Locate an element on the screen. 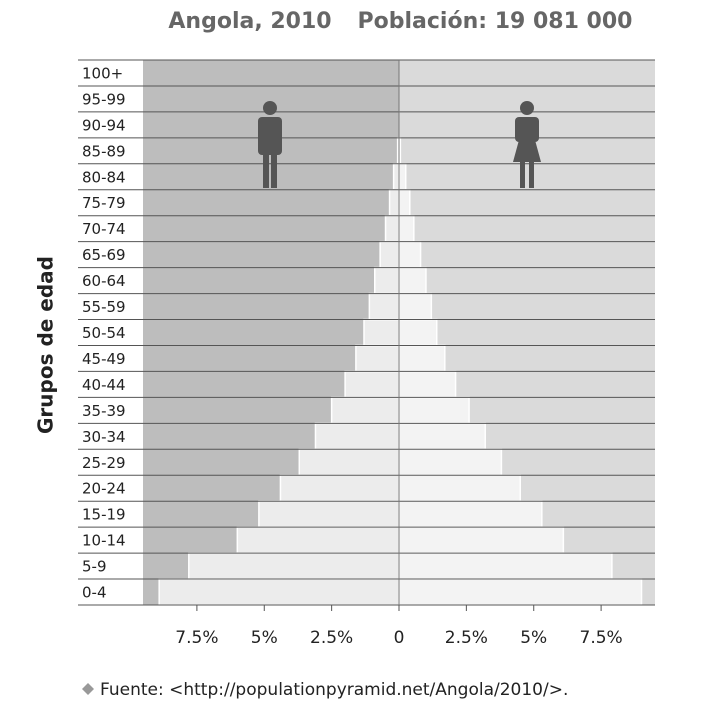 The image size is (703, 711). y-tick-label: 75-79 is located at coordinates (104, 203).